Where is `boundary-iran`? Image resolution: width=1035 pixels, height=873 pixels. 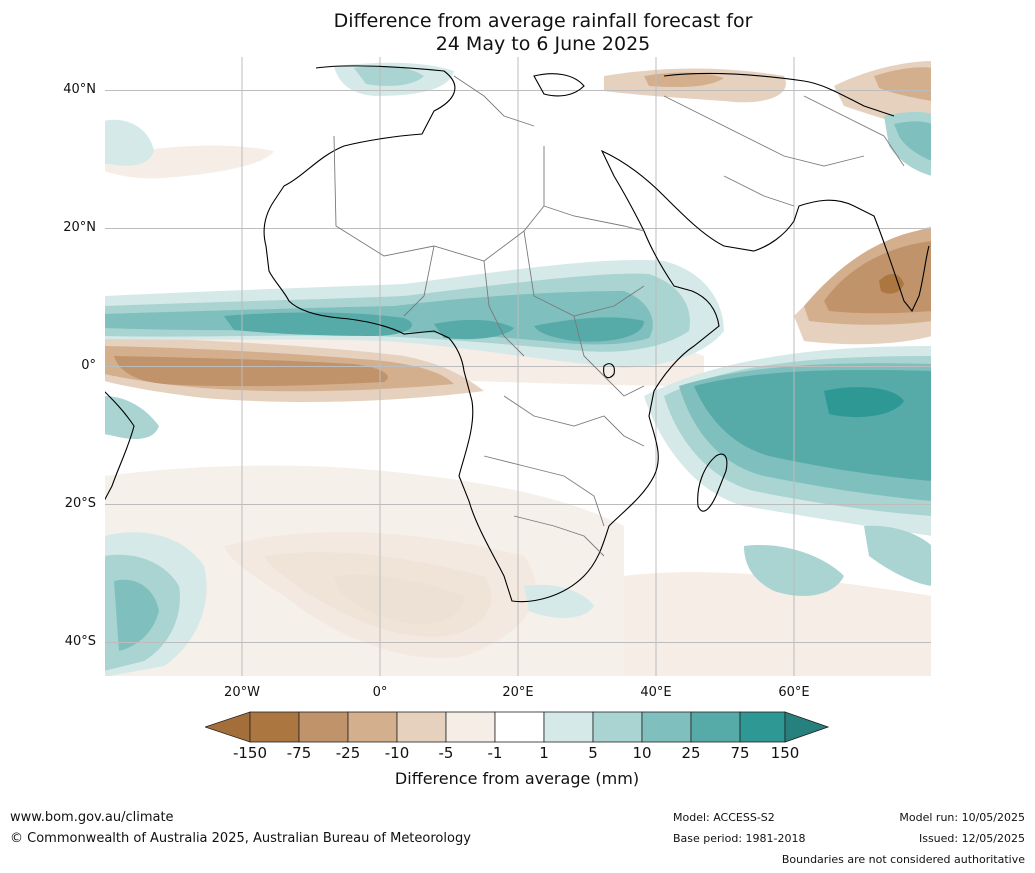
boundary-iran is located at coordinates (854, 131).